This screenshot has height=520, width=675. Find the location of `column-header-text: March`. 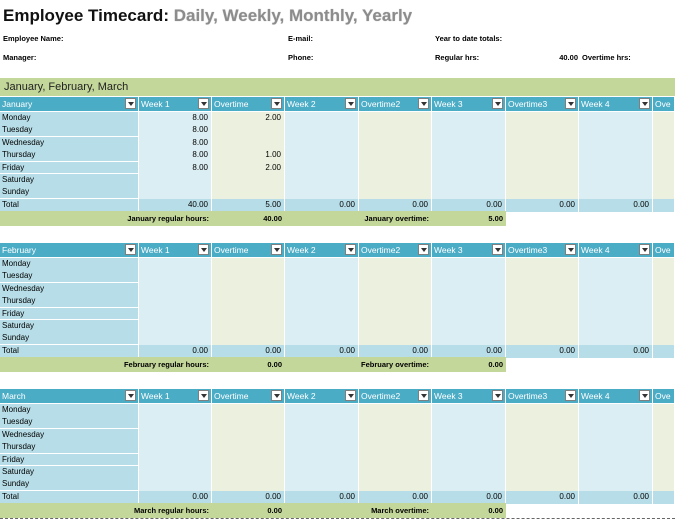

column-header-text: March is located at coordinates (14, 396).